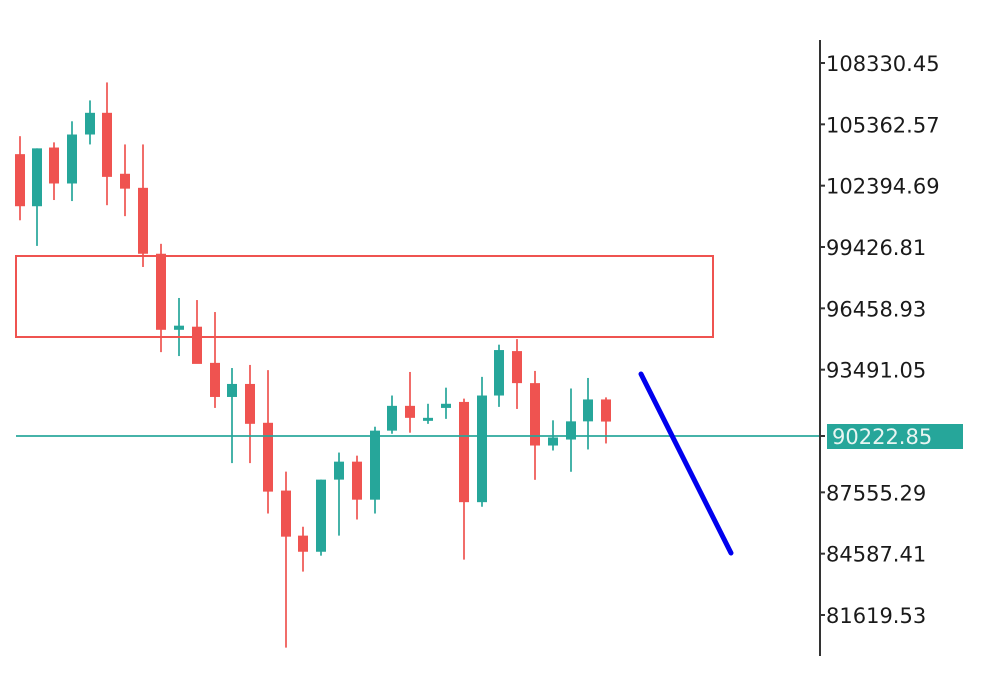 This screenshot has height=695, width=1000. I want to click on zone-border, so click(364, 296).